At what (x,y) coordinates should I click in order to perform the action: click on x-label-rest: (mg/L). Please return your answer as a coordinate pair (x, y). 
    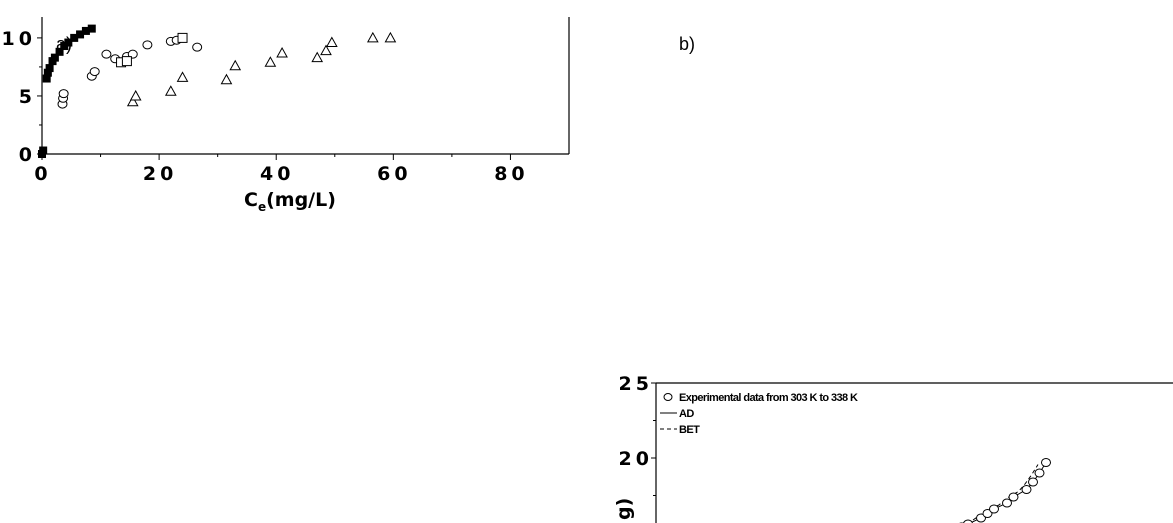
    Looking at the image, I should click on (301, 200).